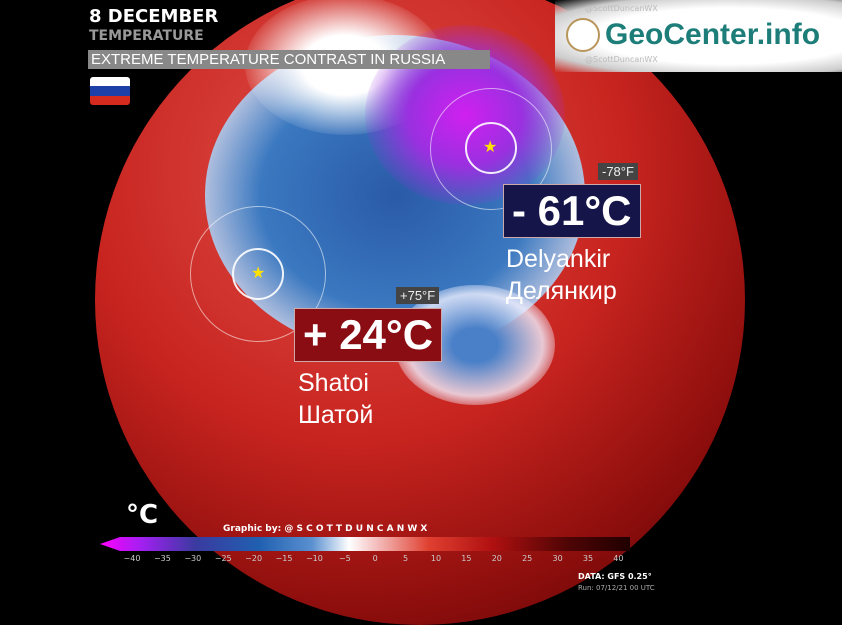 This screenshot has height=625, width=842. What do you see at coordinates (496, 558) in the screenshot?
I see `colorbar-tick-label: 20` at bounding box center [496, 558].